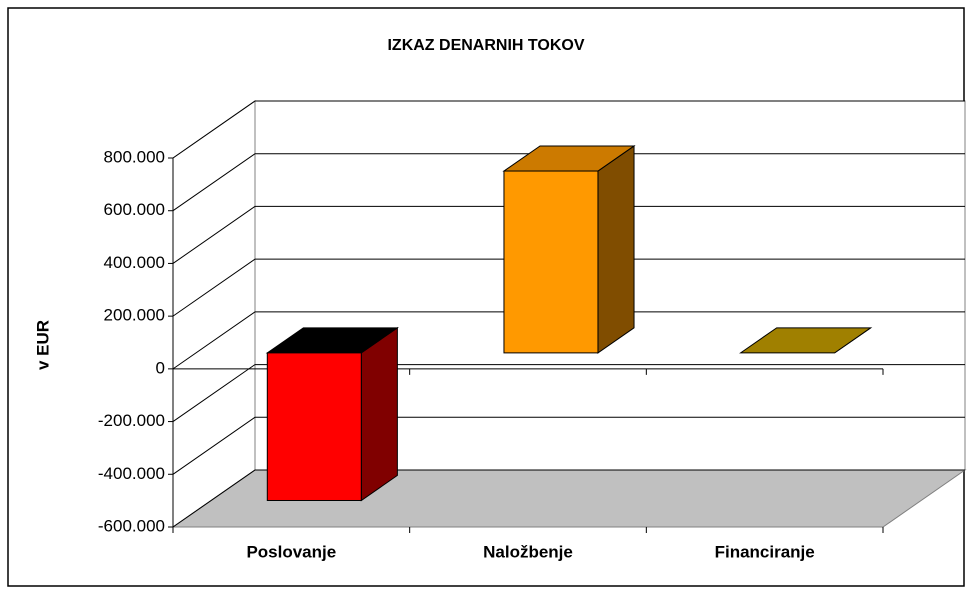  Describe the element at coordinates (134, 156) in the screenshot. I see `y-tick-label: 800.000` at that location.